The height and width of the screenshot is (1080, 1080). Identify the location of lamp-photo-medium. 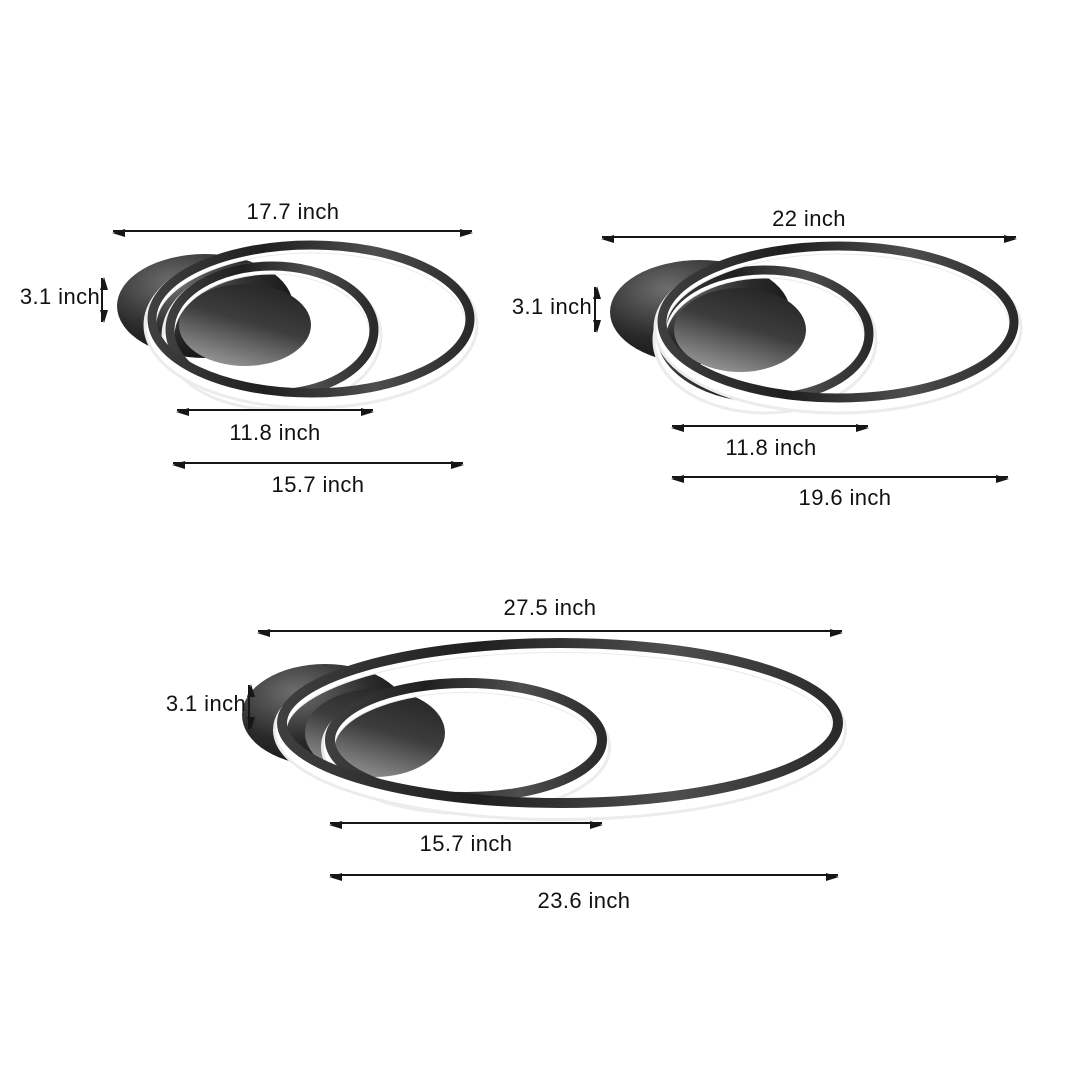
(816, 328).